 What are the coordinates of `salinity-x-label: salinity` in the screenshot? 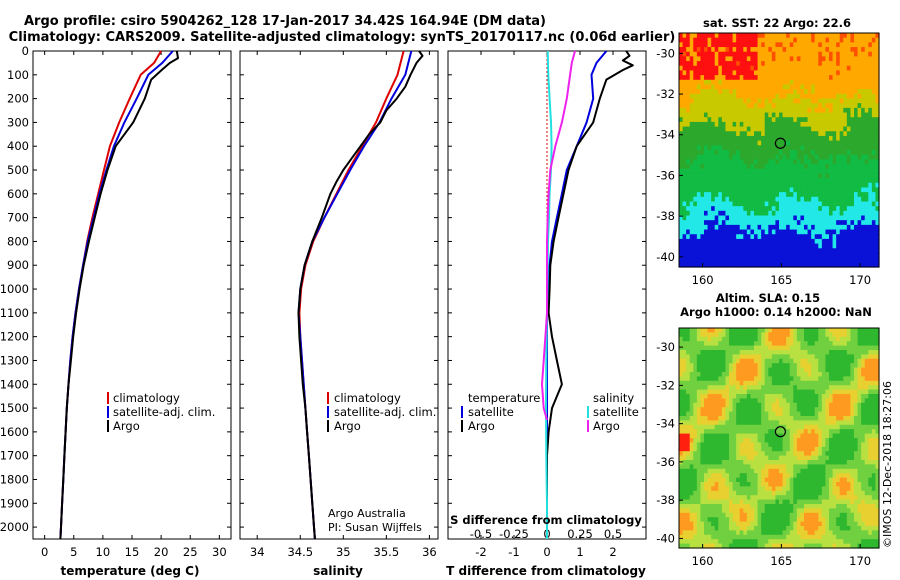 It's located at (338, 571).